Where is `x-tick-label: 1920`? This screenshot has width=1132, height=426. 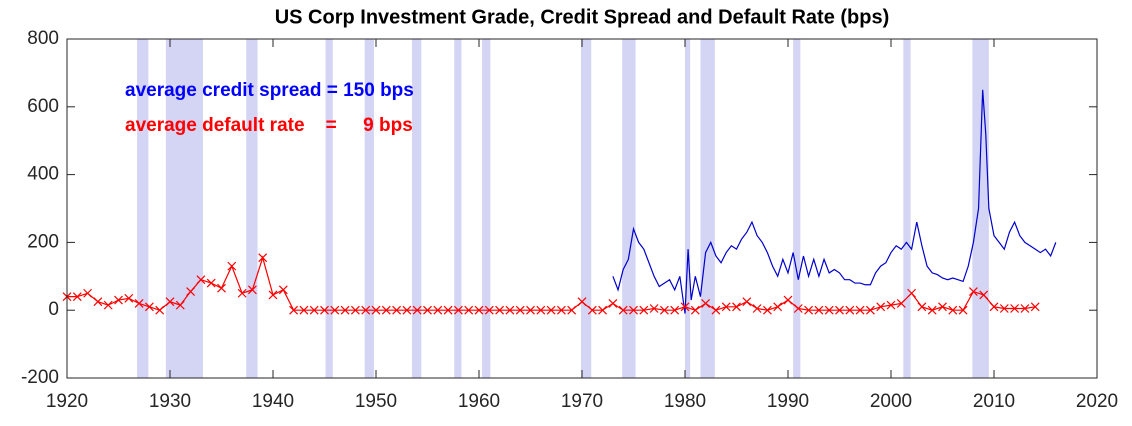 x-tick-label: 1920 is located at coordinates (67, 401).